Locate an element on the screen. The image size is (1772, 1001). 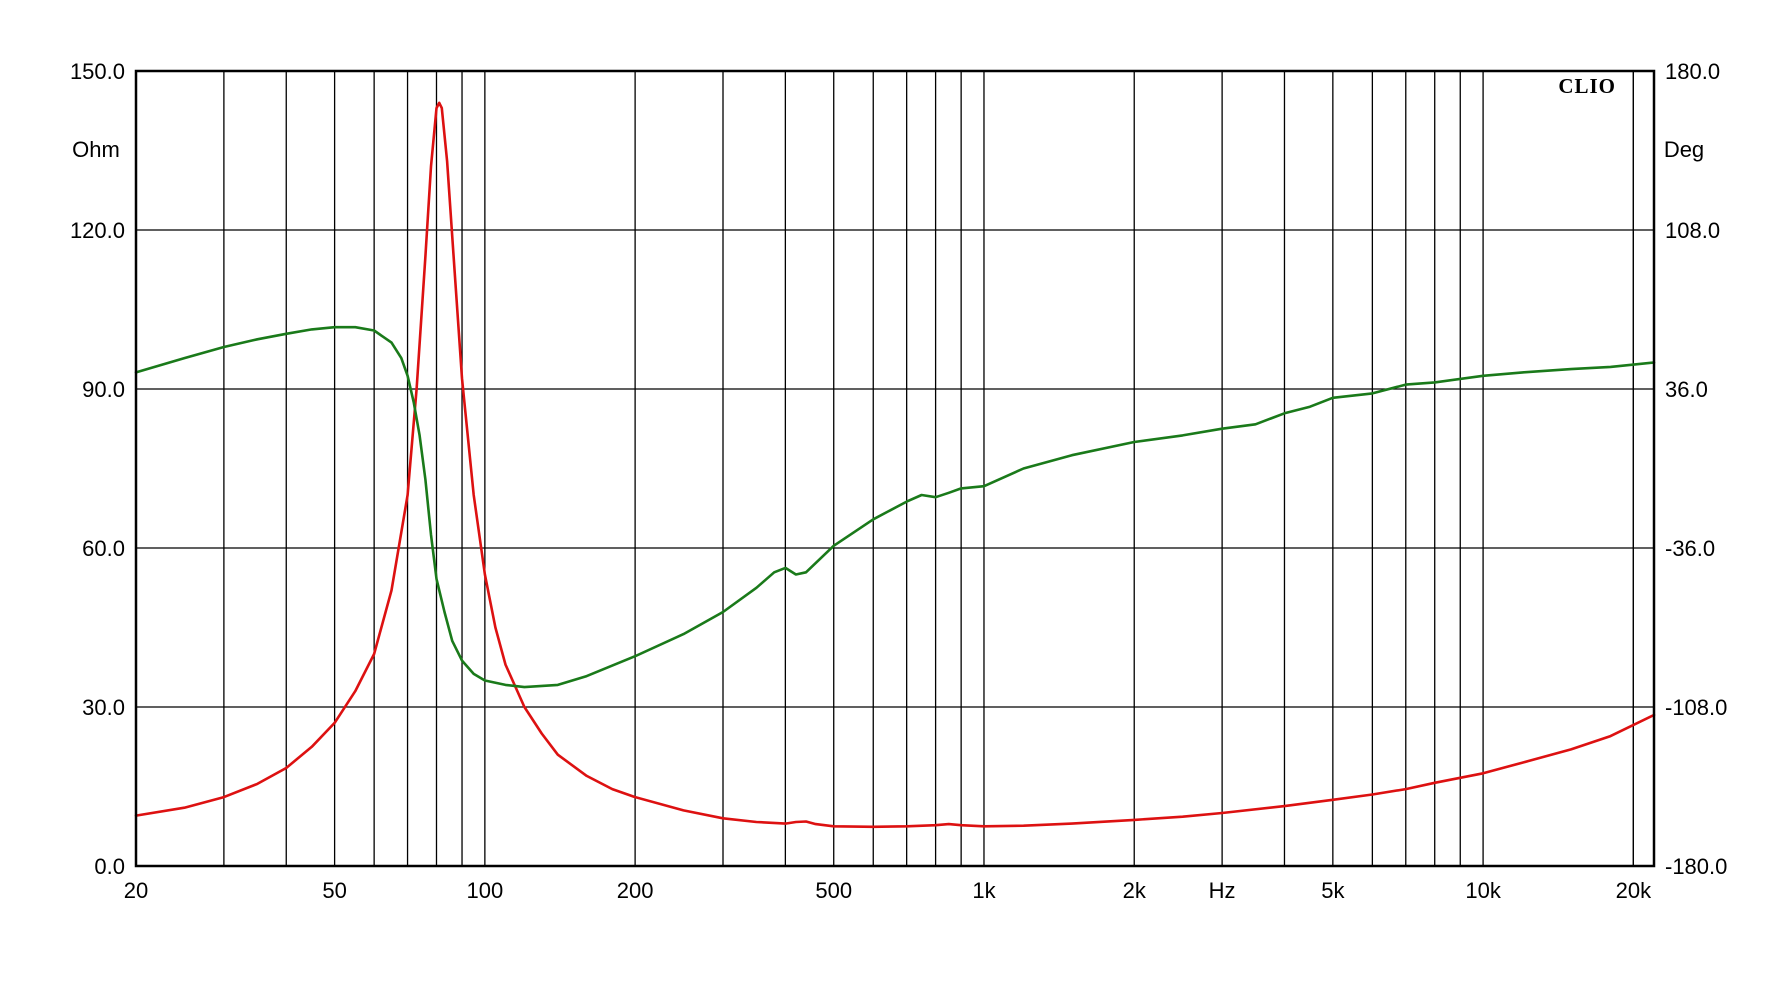
y-left-tick-label: 0.0 is located at coordinates (109, 866).